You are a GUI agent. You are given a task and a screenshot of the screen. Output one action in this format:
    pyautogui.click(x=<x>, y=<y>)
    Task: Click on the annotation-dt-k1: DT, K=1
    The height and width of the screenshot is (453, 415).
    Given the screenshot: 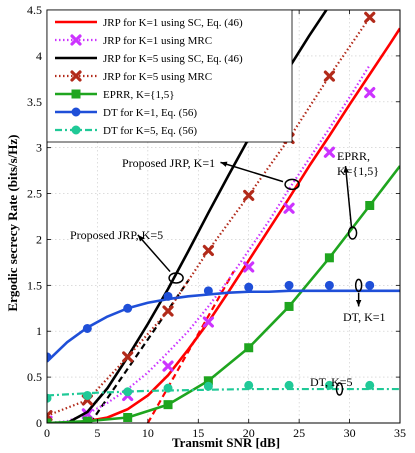 What is the action you would take?
    pyautogui.click(x=364, y=317)
    